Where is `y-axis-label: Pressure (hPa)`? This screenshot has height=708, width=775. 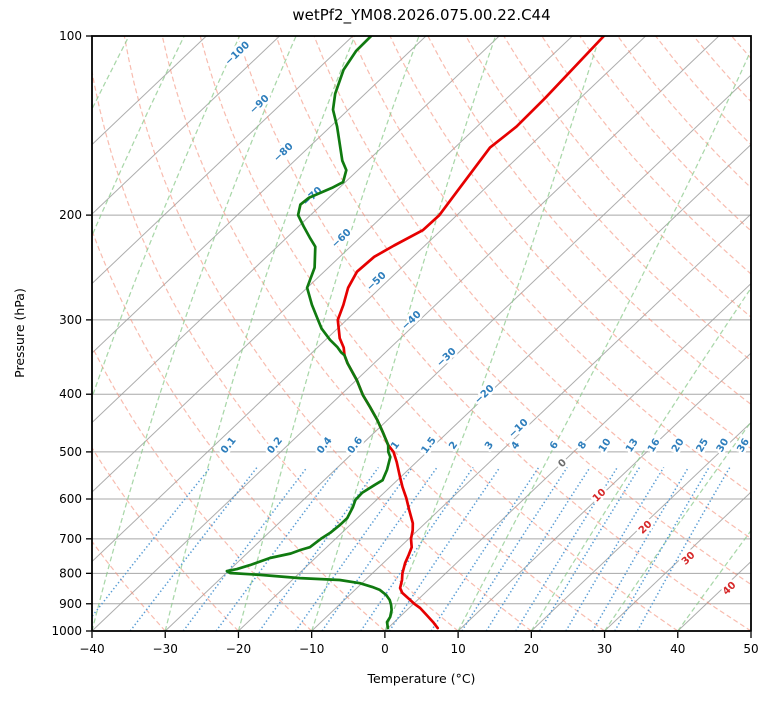 y-axis-label: Pressure (hPa) is located at coordinates (19, 333).